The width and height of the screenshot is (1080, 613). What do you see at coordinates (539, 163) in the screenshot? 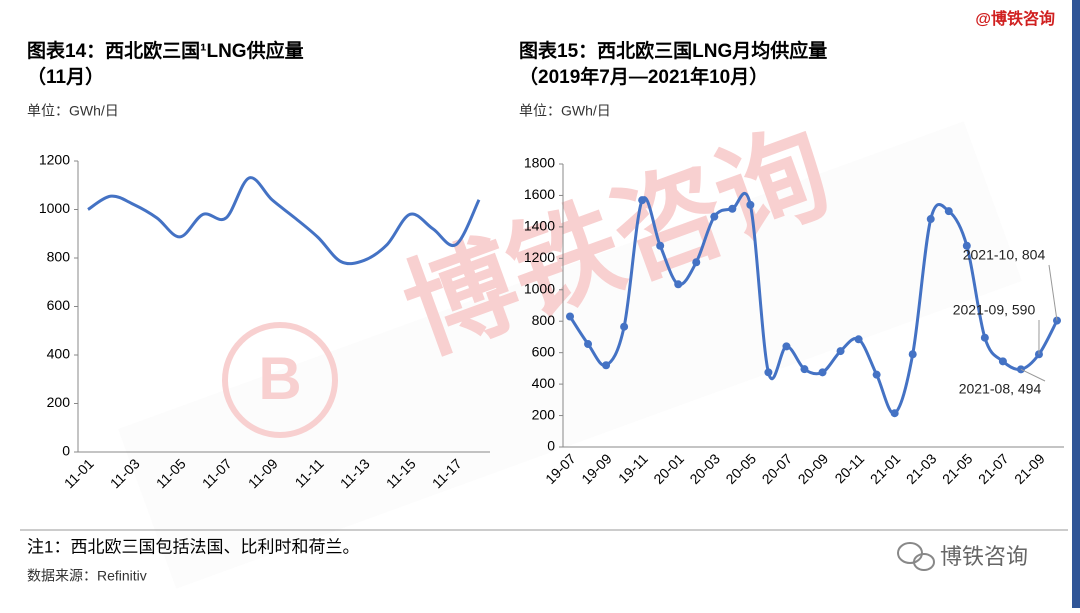
I see `y-tick-label: 1800` at bounding box center [539, 163].